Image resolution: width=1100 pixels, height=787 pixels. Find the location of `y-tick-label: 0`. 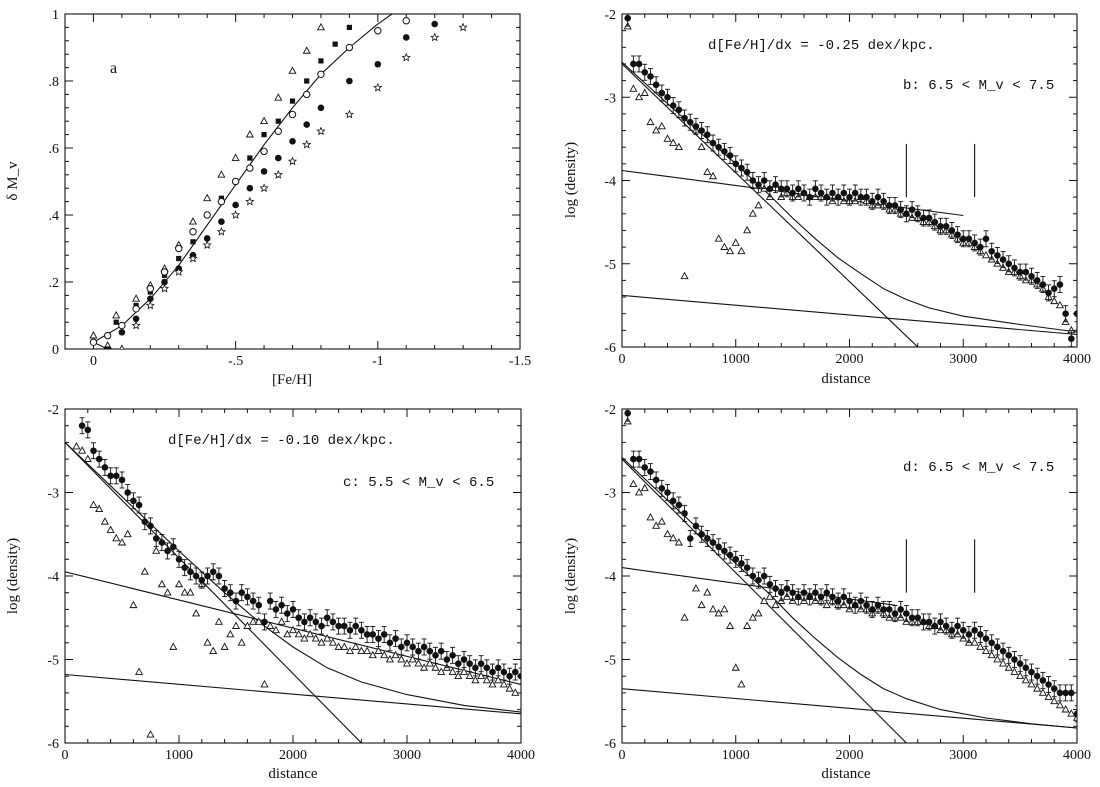

y-tick-label: 0 is located at coordinates (55, 350).